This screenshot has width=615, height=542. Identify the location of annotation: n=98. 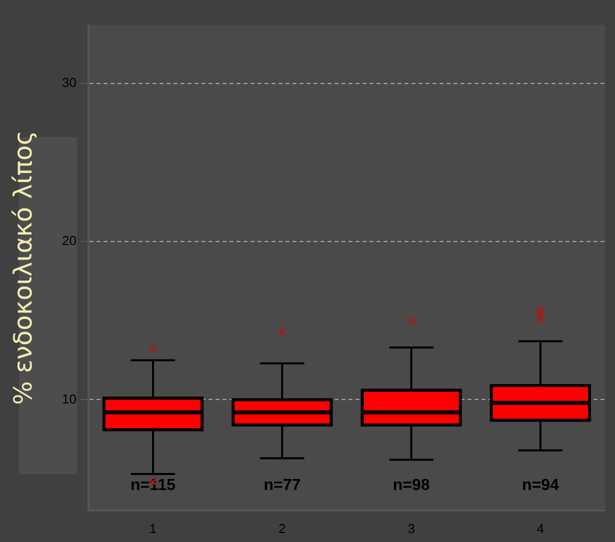
(411, 485).